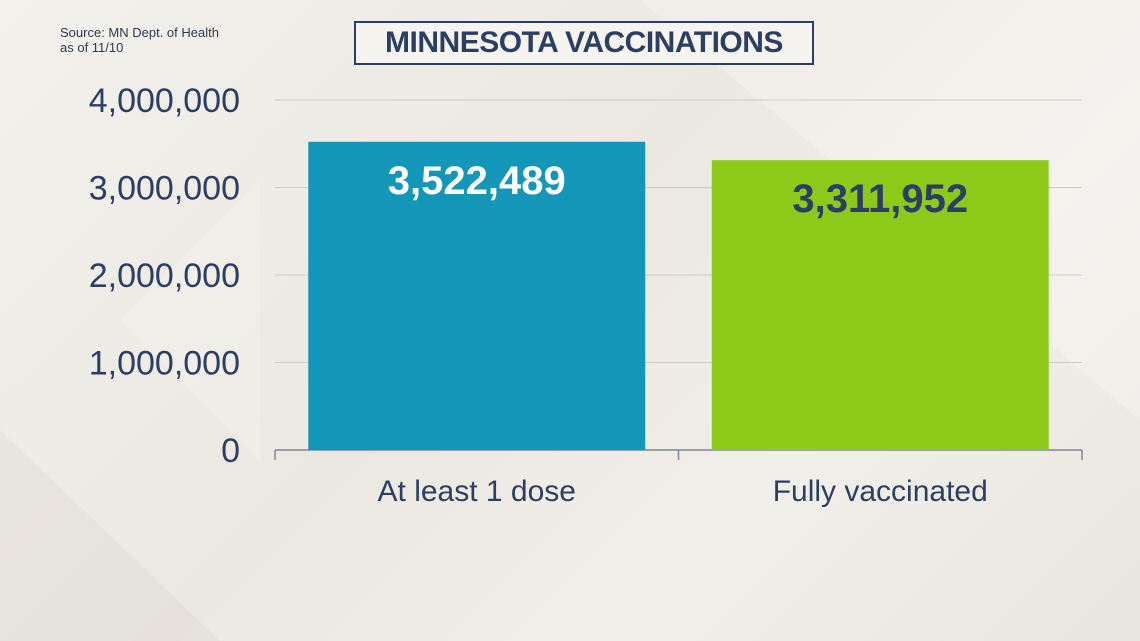 The image size is (1140, 641). What do you see at coordinates (477, 181) in the screenshot?
I see `data-label: 3,522,489` at bounding box center [477, 181].